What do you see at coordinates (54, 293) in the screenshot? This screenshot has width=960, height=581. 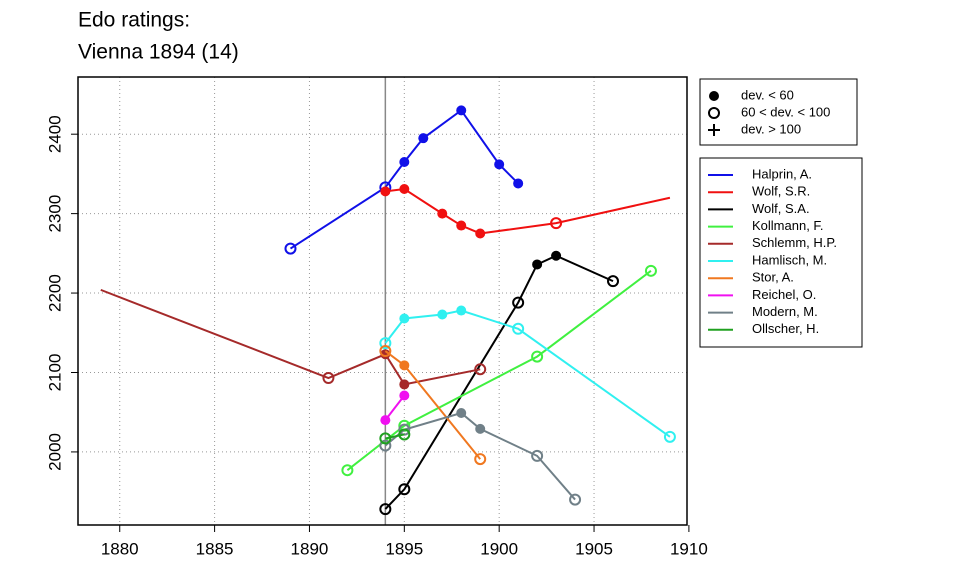 I see `y-tick-label: 2200` at bounding box center [54, 293].